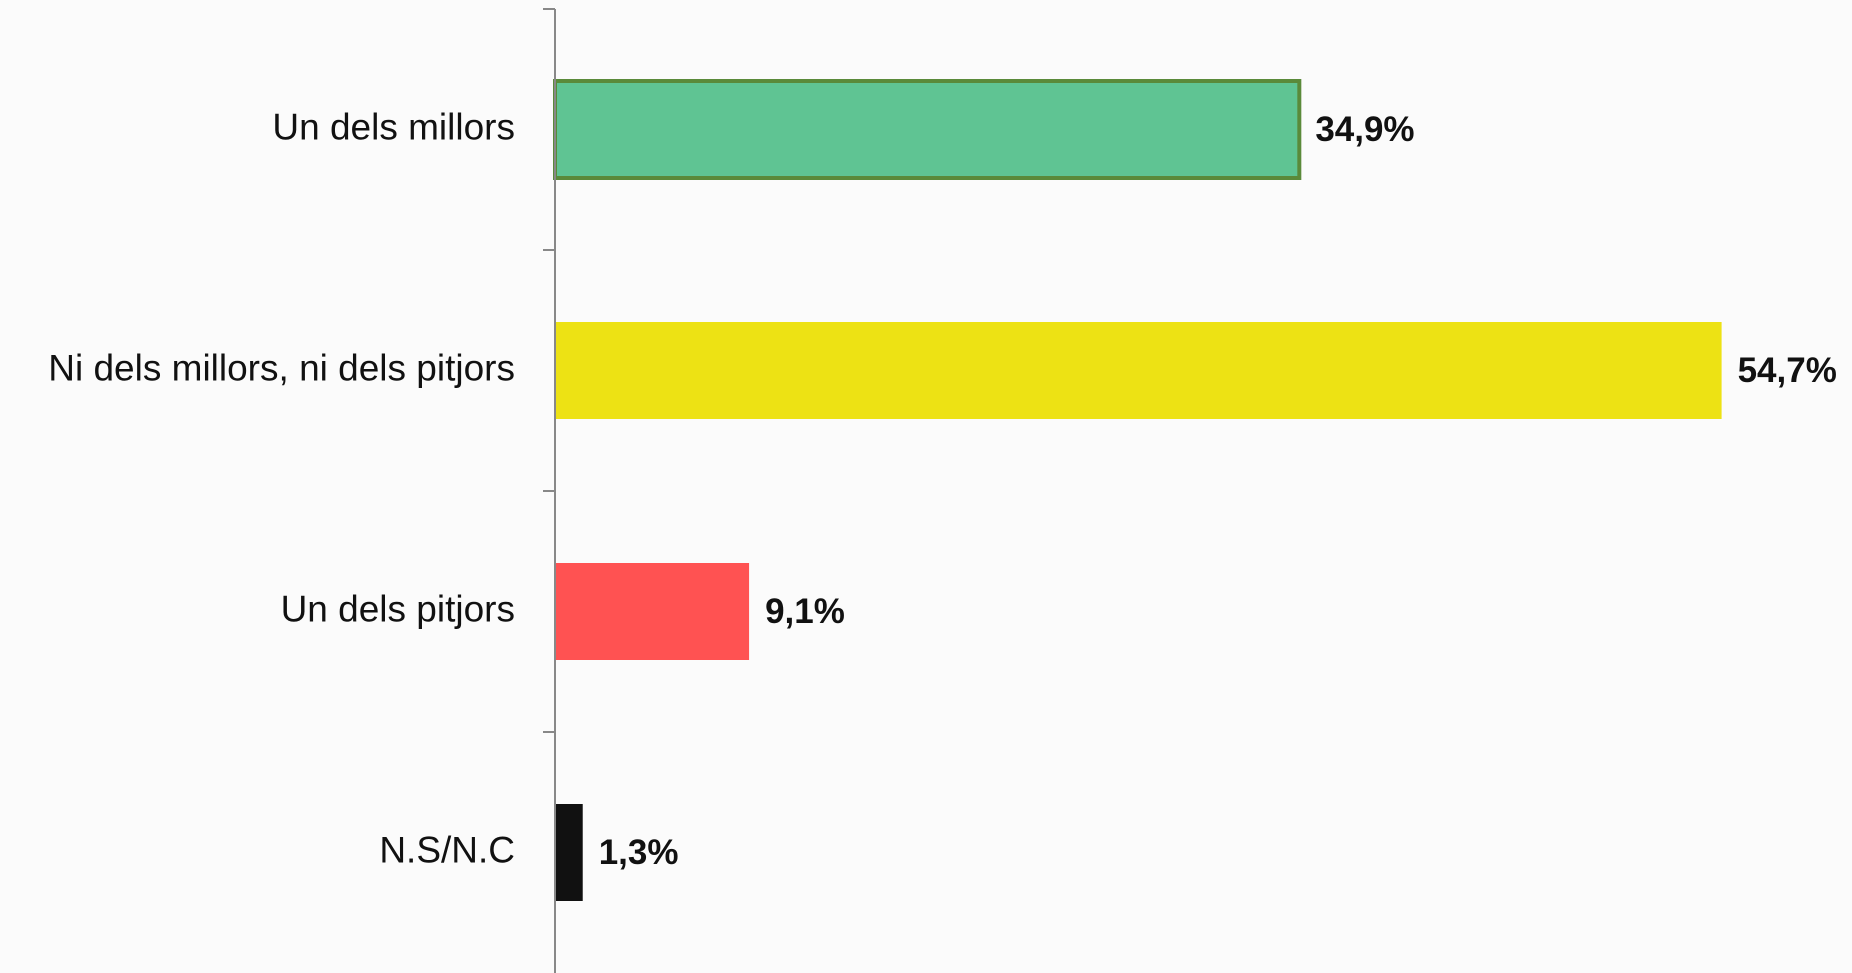 This screenshot has width=1852, height=973. Describe the element at coordinates (805, 611) in the screenshot. I see `value-label: 9,1%` at that location.